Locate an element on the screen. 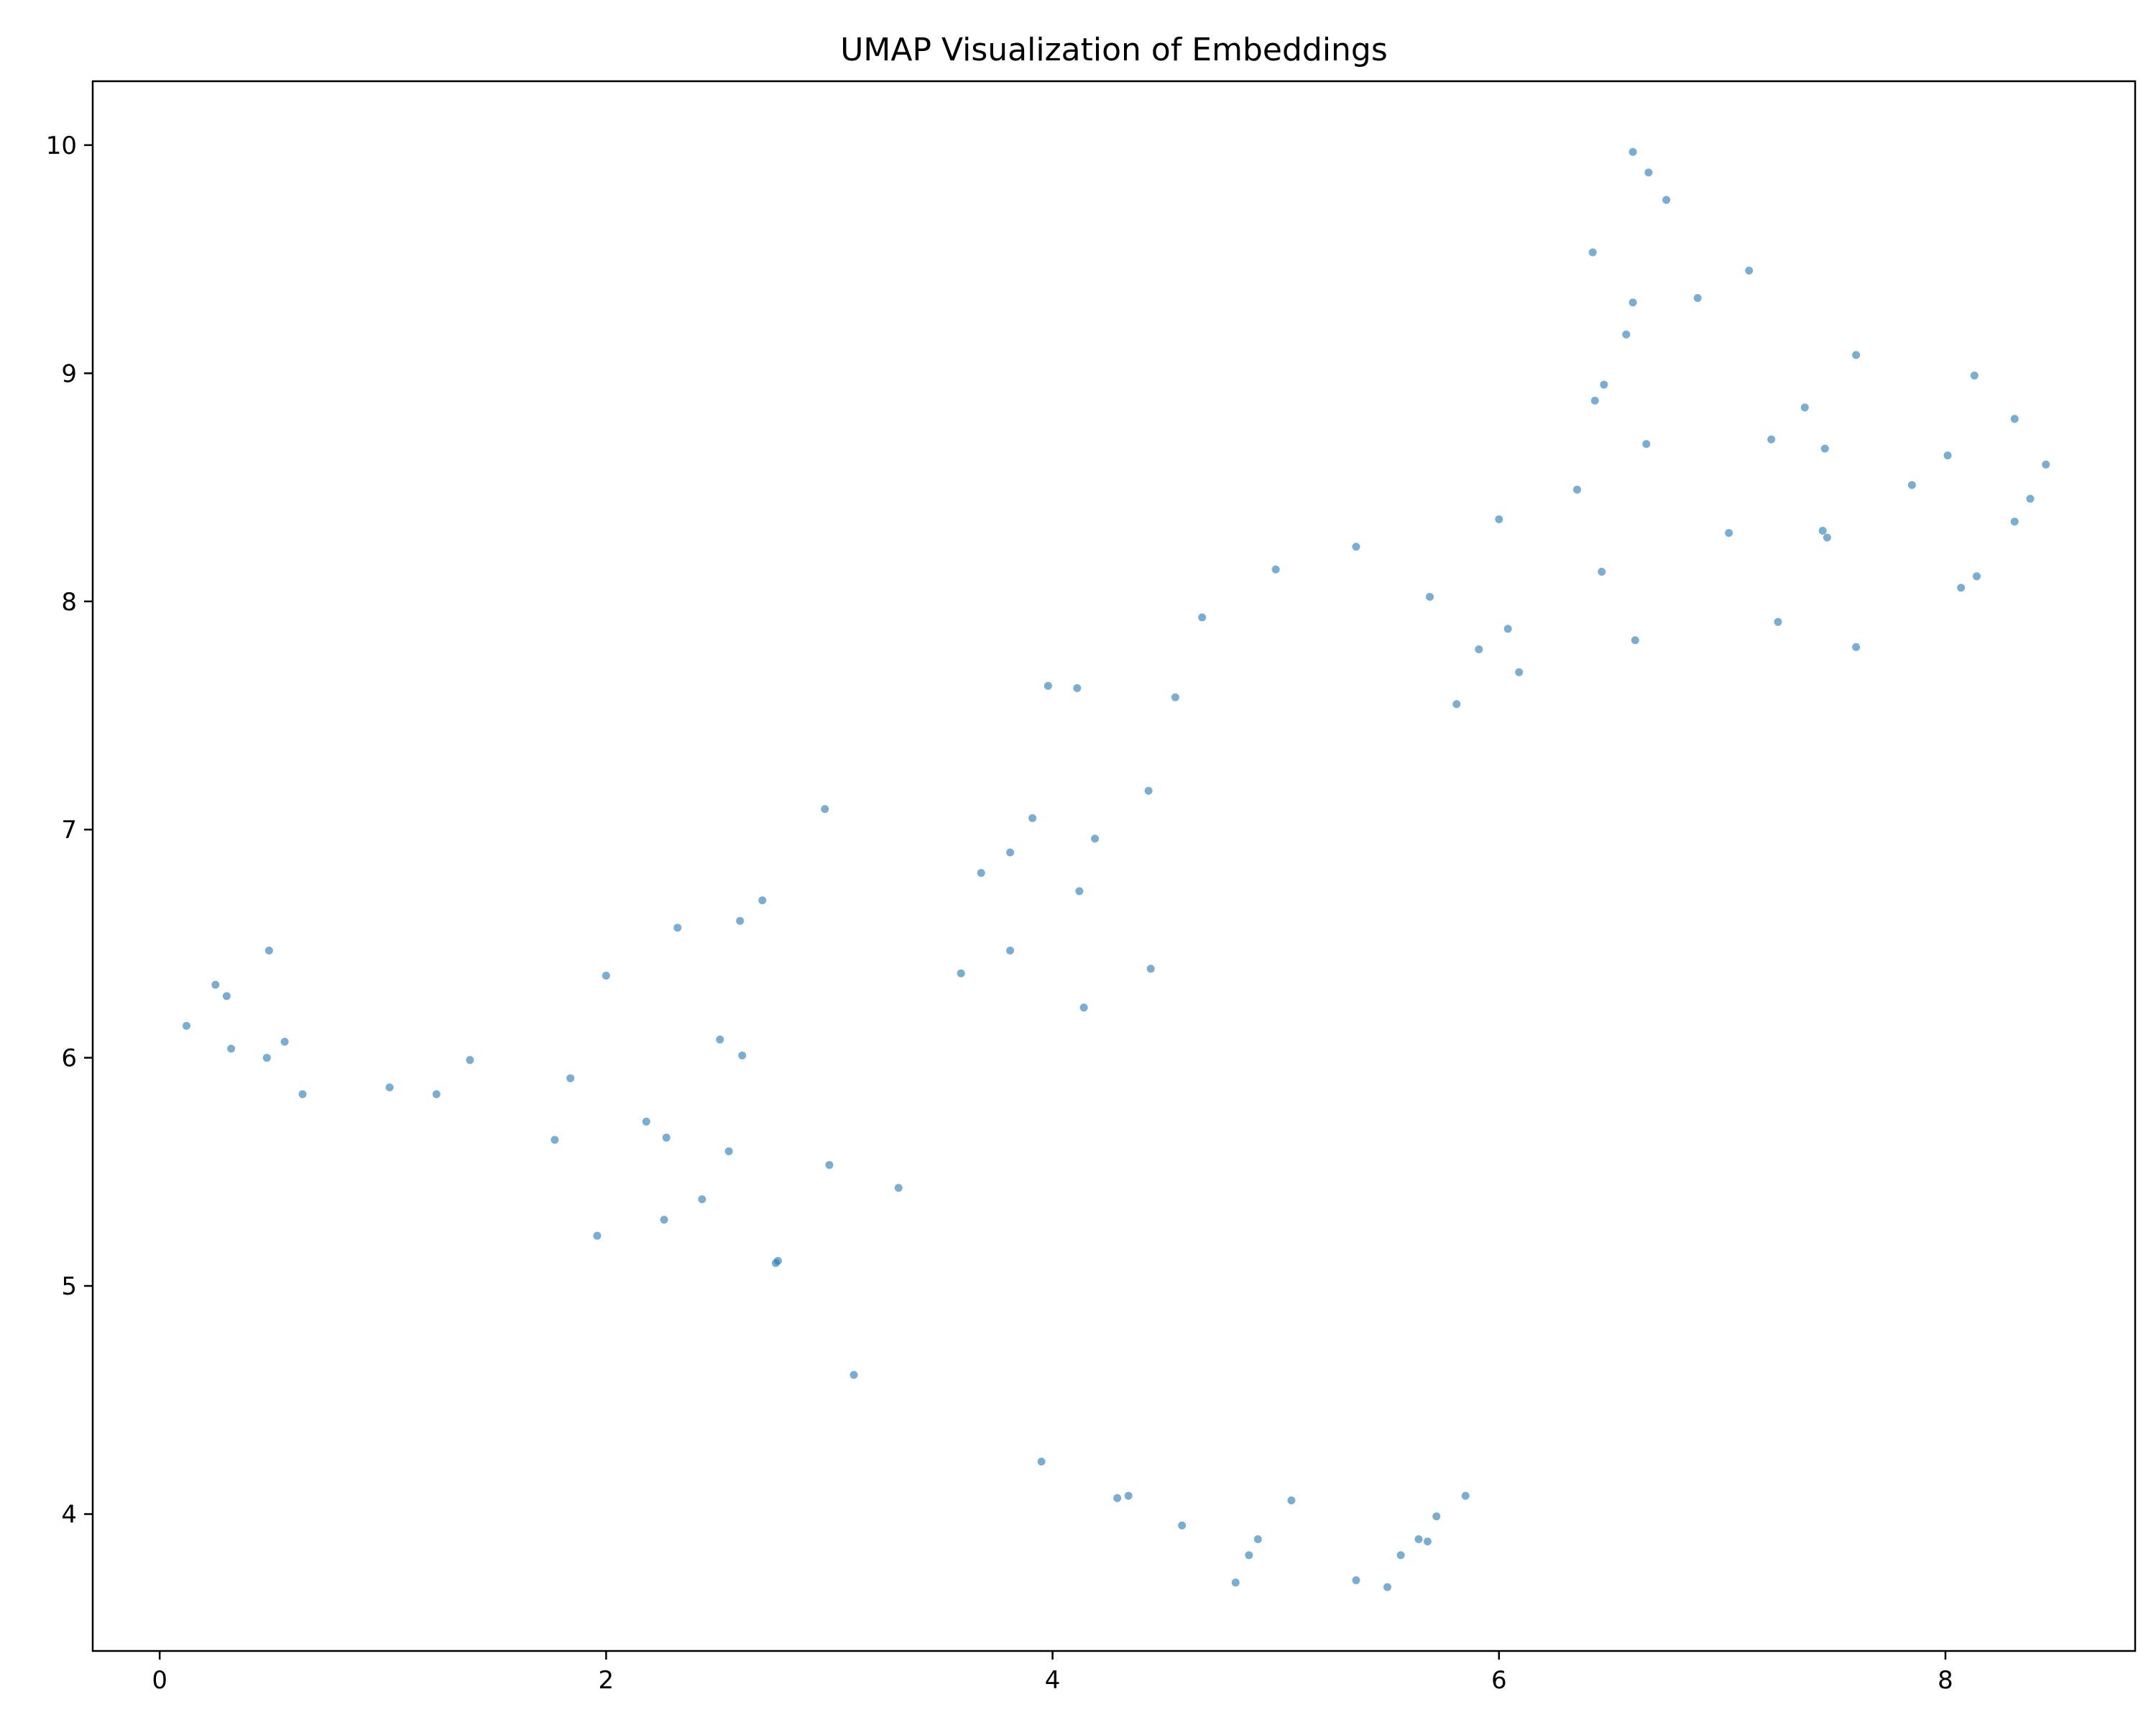 The image size is (2156, 1725). y-tick-label: 7 is located at coordinates (69, 830).